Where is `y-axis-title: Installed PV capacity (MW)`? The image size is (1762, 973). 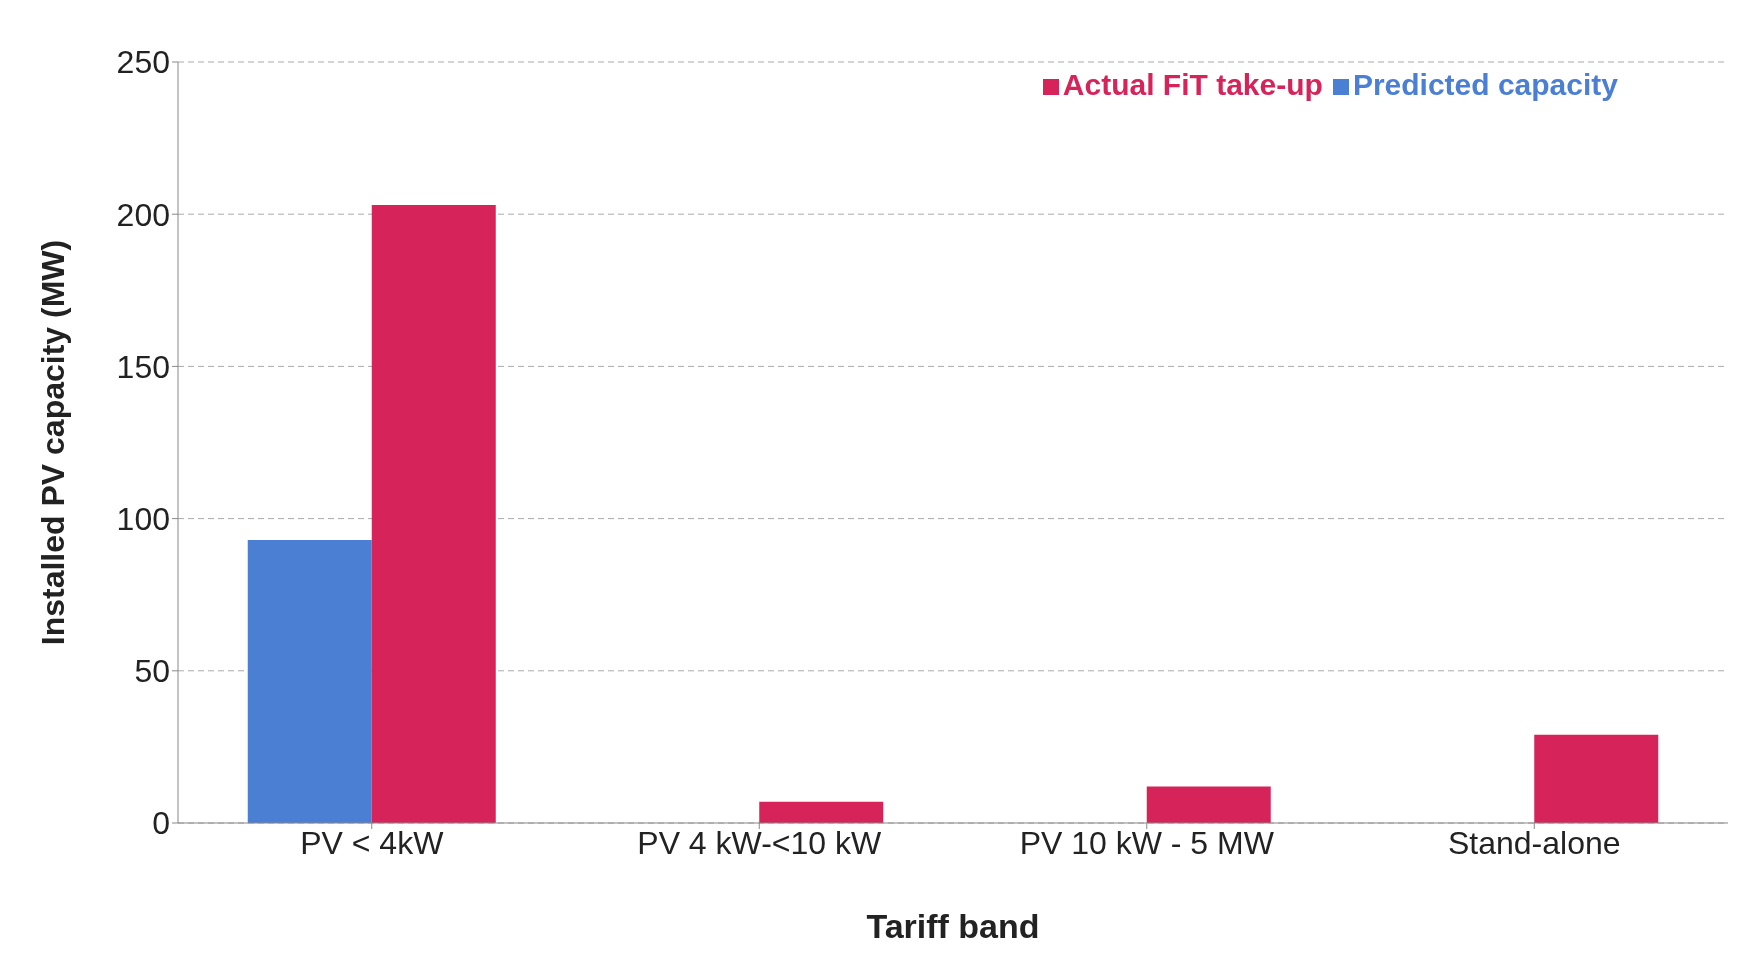
y-axis-title: Installed PV capacity (MW) is located at coordinates (53, 442).